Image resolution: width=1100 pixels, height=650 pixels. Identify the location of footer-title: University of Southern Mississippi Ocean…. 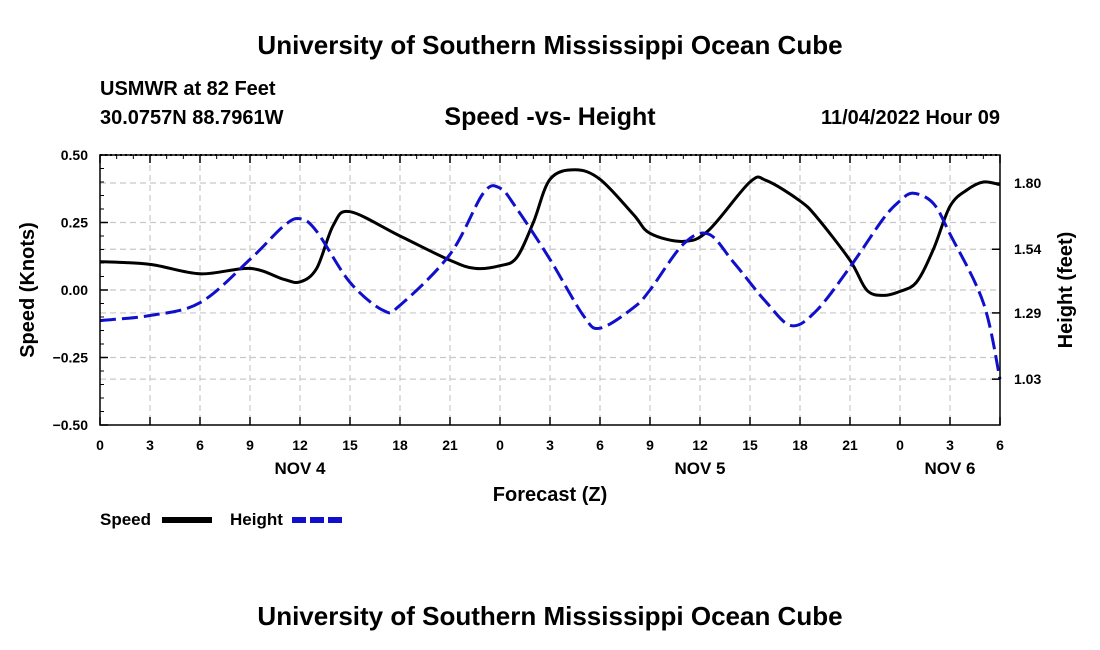
(549, 616).